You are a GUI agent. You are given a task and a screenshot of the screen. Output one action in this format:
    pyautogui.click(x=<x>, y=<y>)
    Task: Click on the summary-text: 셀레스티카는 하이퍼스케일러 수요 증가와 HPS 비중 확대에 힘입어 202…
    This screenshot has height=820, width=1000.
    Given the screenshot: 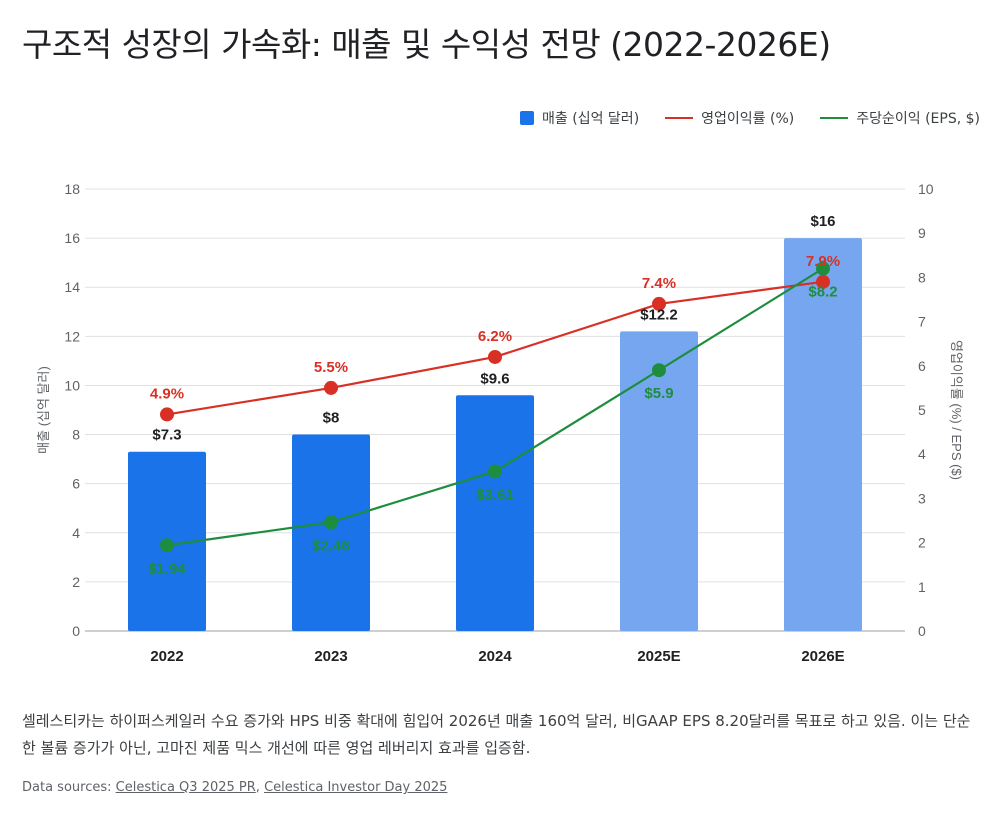 What is the action you would take?
    pyautogui.click(x=496, y=734)
    